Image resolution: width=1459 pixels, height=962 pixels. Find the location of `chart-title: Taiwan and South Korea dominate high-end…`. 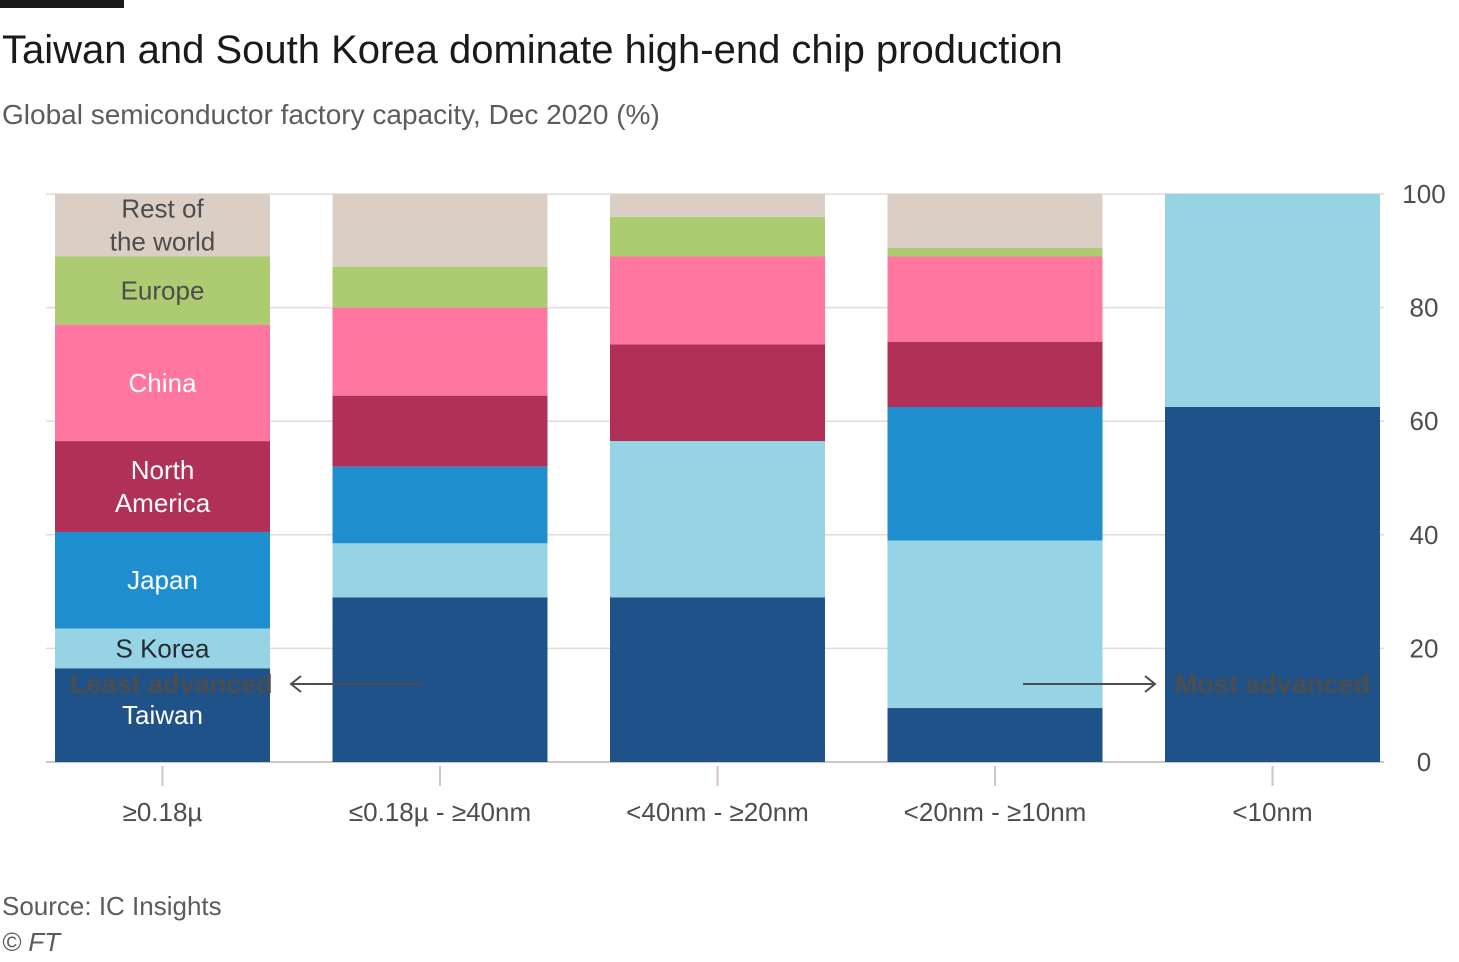

chart-title: Taiwan and South Korea dominate high-end… is located at coordinates (532, 50).